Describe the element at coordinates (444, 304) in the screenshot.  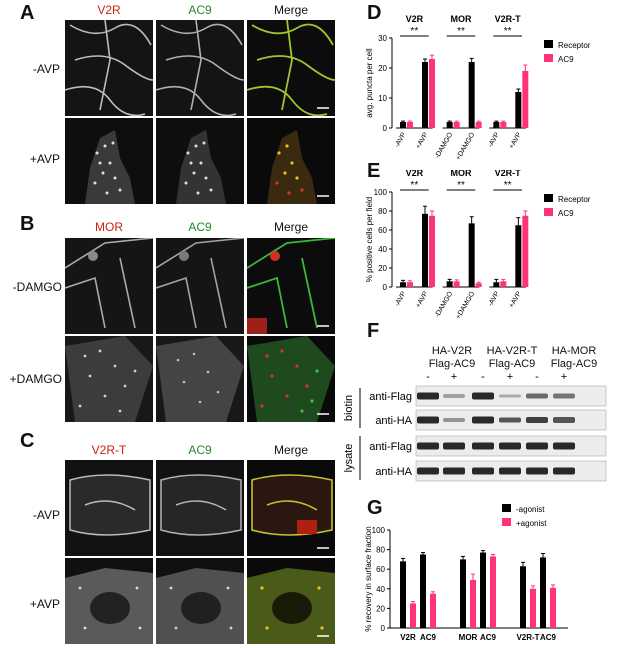
I see `x-tick-label: -DAMGO` at that location.